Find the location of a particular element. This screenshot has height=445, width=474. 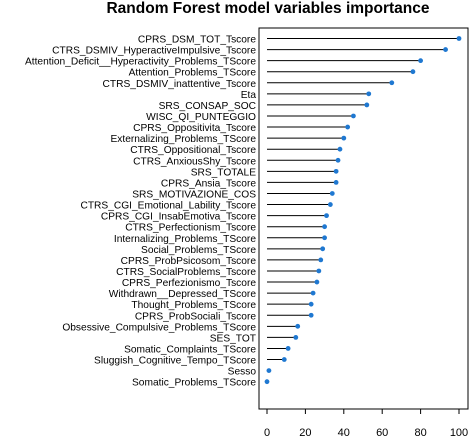

x-tick-label: 100 is located at coordinates (459, 433).